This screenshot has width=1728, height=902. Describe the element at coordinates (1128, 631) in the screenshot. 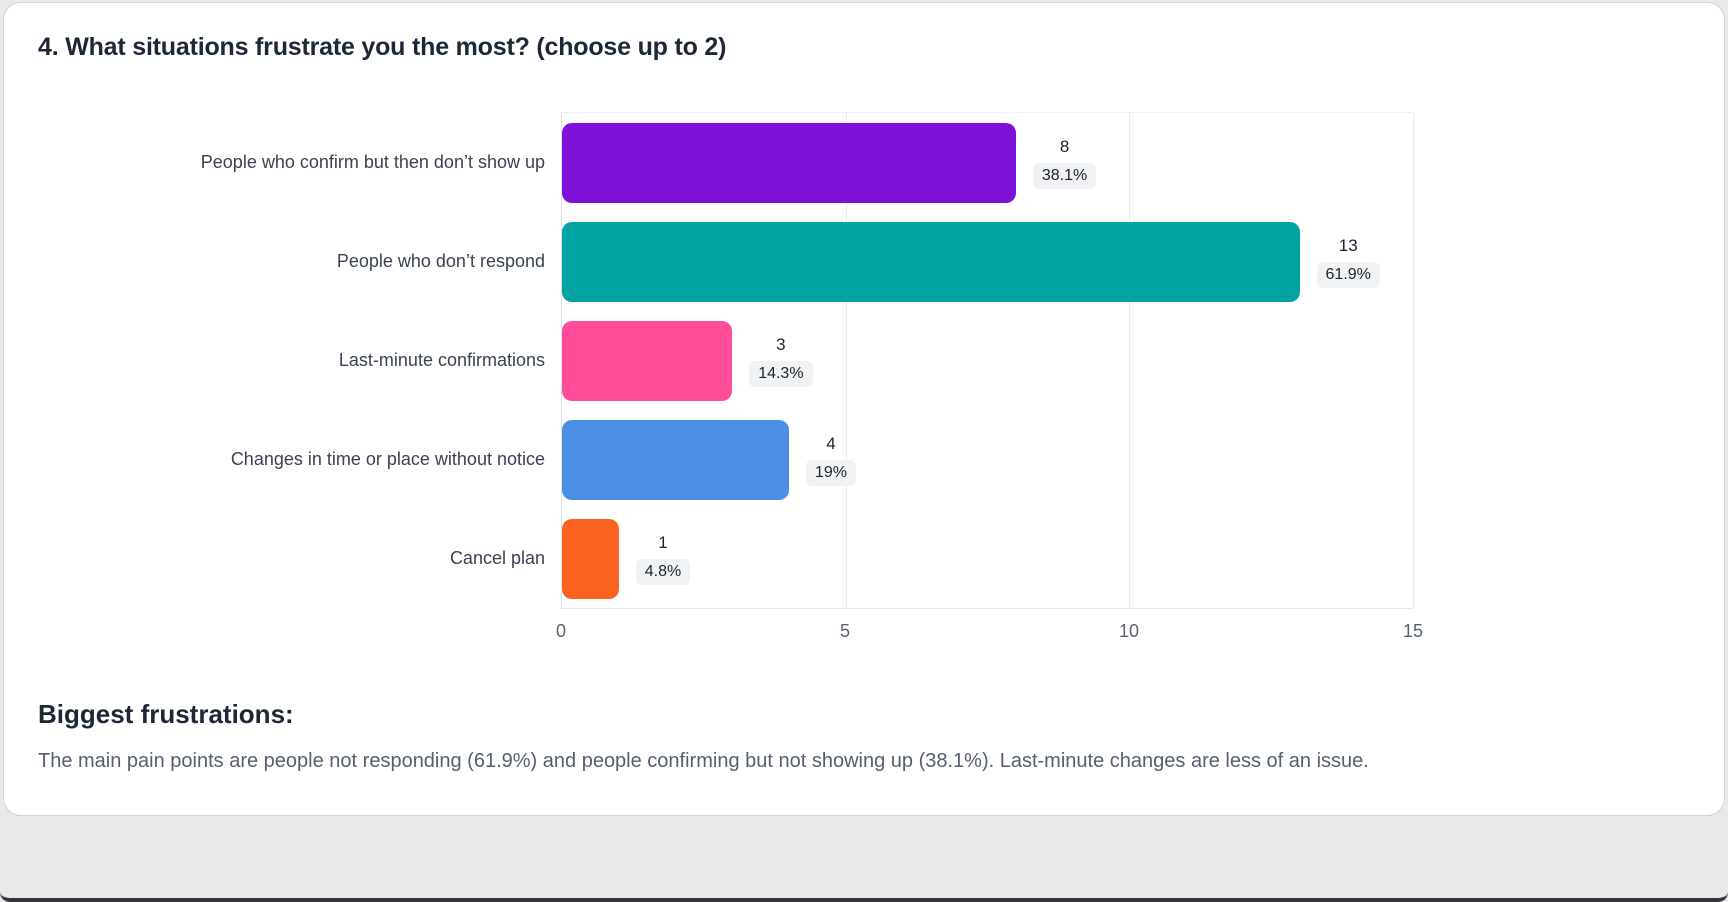

I see `x-tick-label: 10` at that location.